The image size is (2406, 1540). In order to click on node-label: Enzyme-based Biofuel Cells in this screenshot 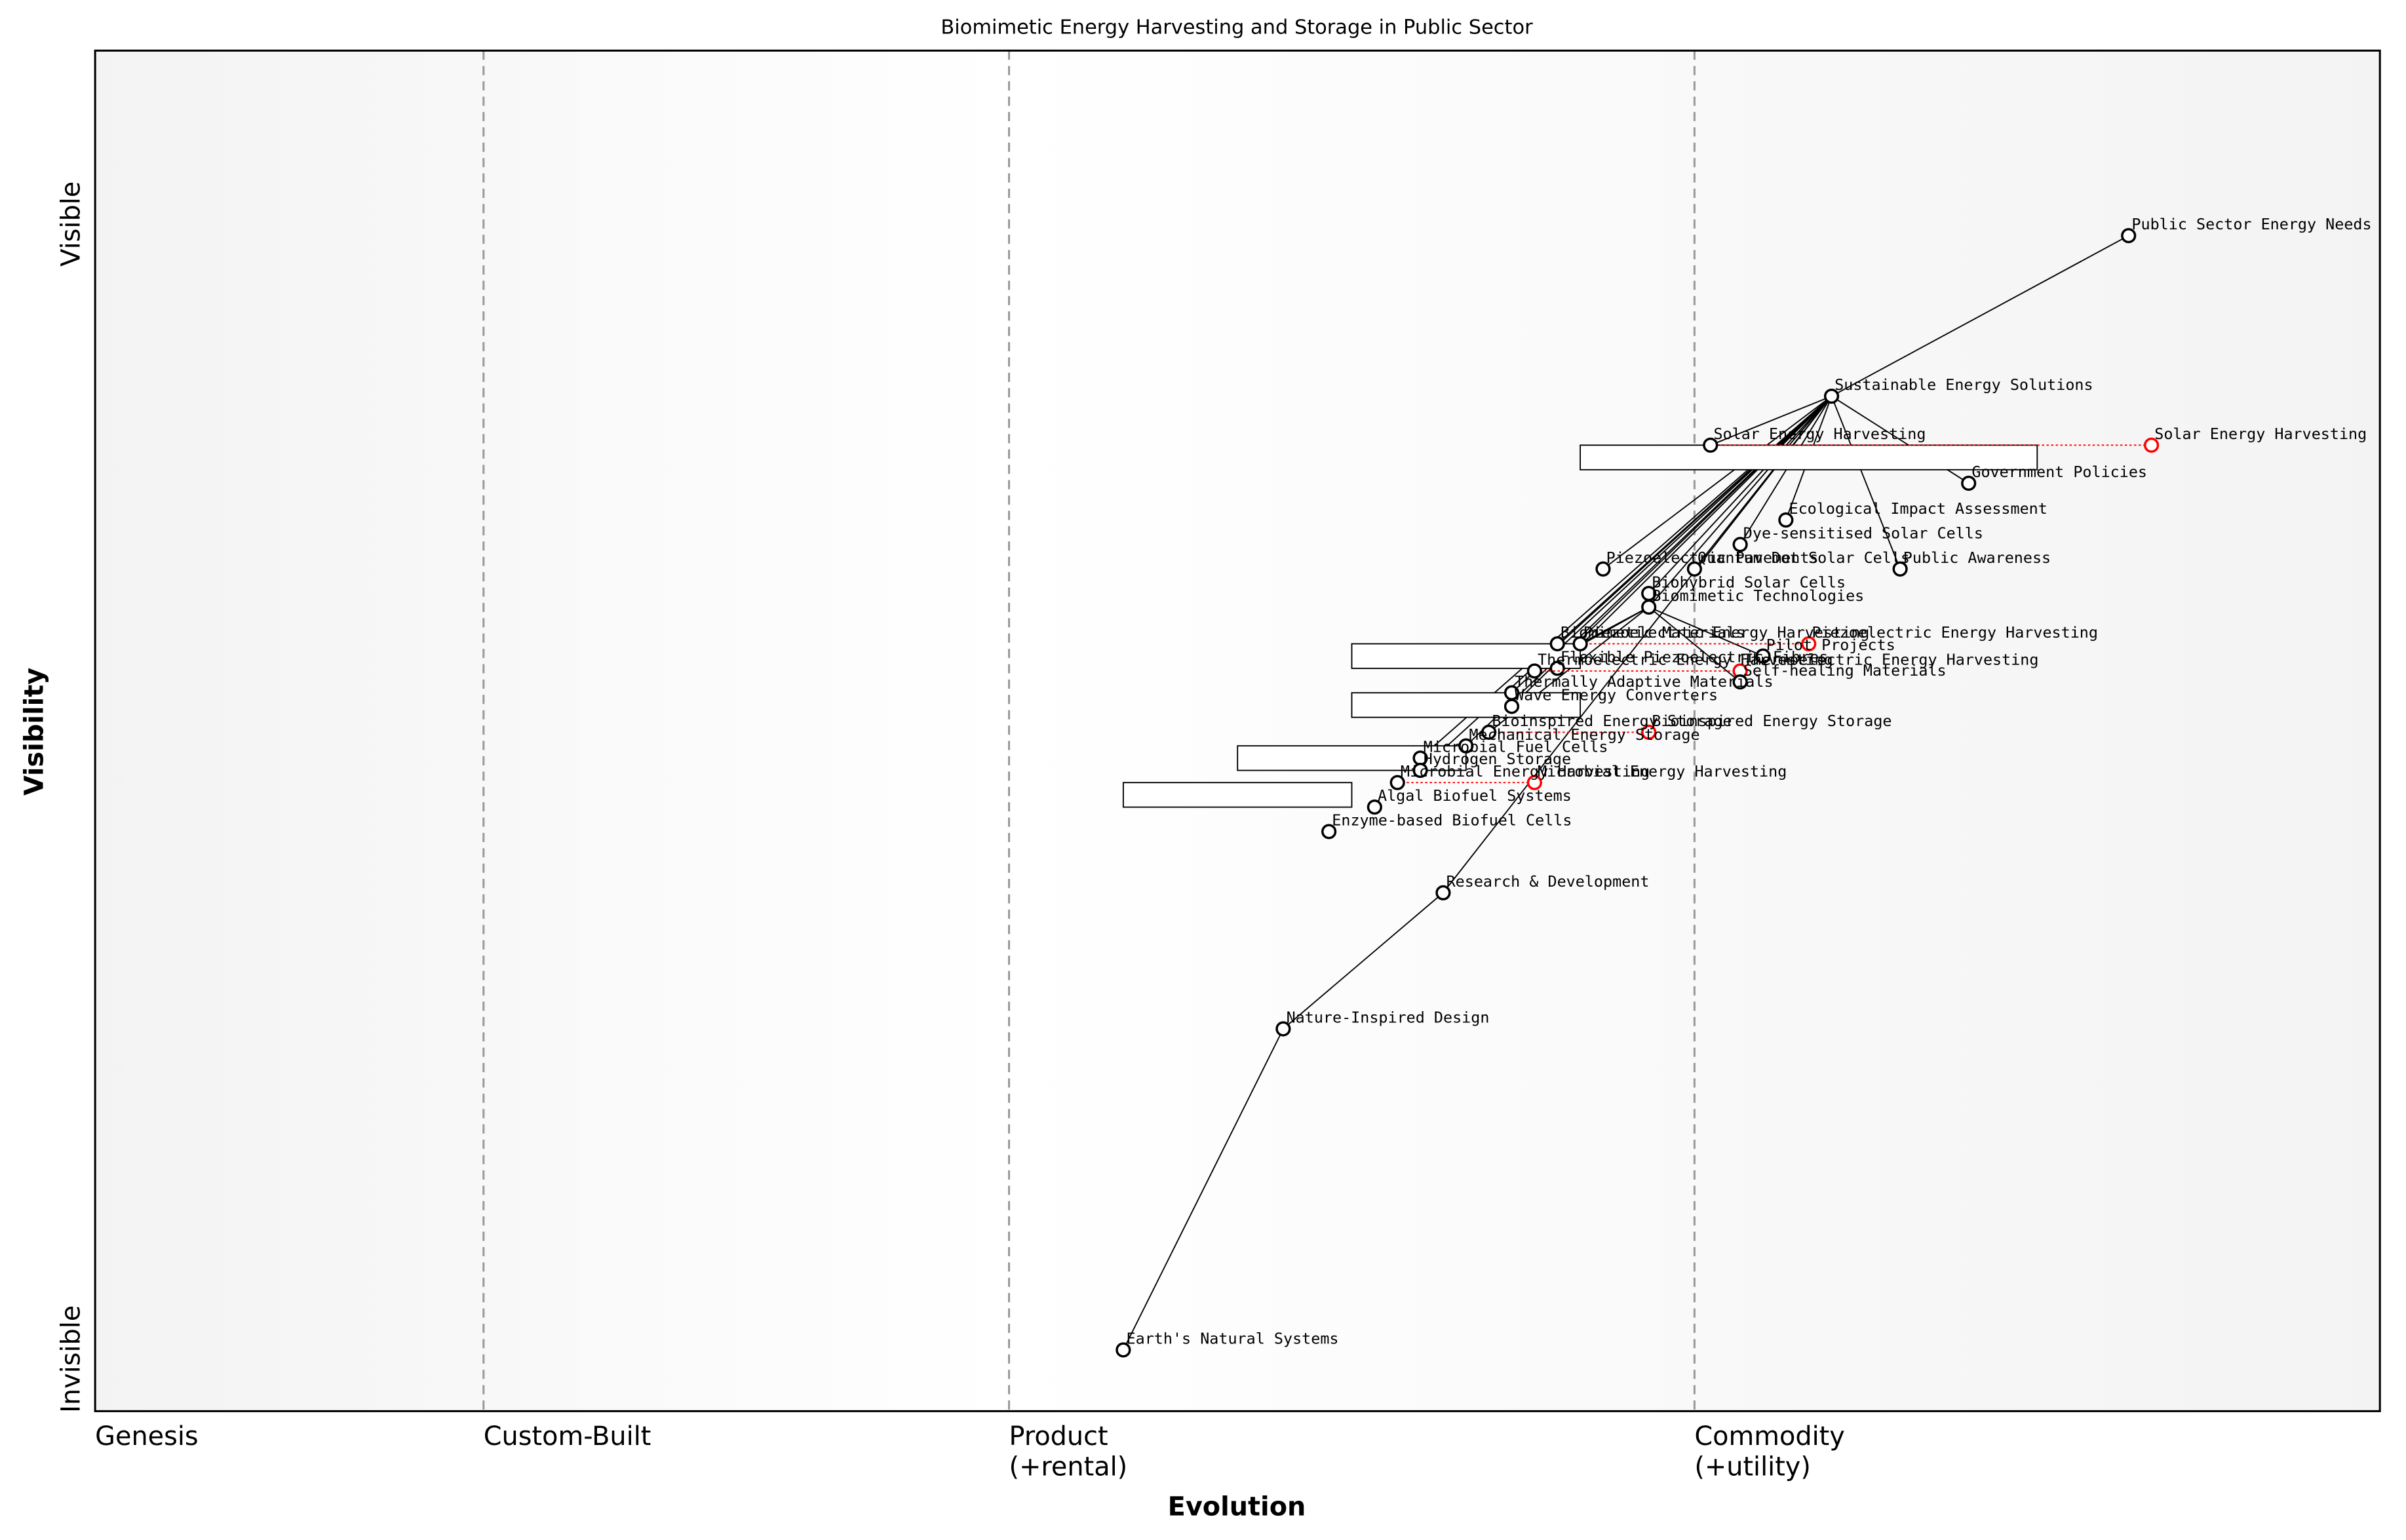, I will do `click(1452, 820)`.